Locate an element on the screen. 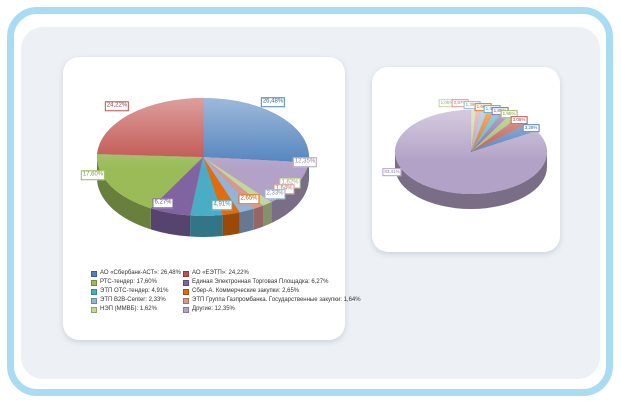 The image size is (621, 404). legend-item: НЭП (ММВБ): 1,62% is located at coordinates (133, 309).